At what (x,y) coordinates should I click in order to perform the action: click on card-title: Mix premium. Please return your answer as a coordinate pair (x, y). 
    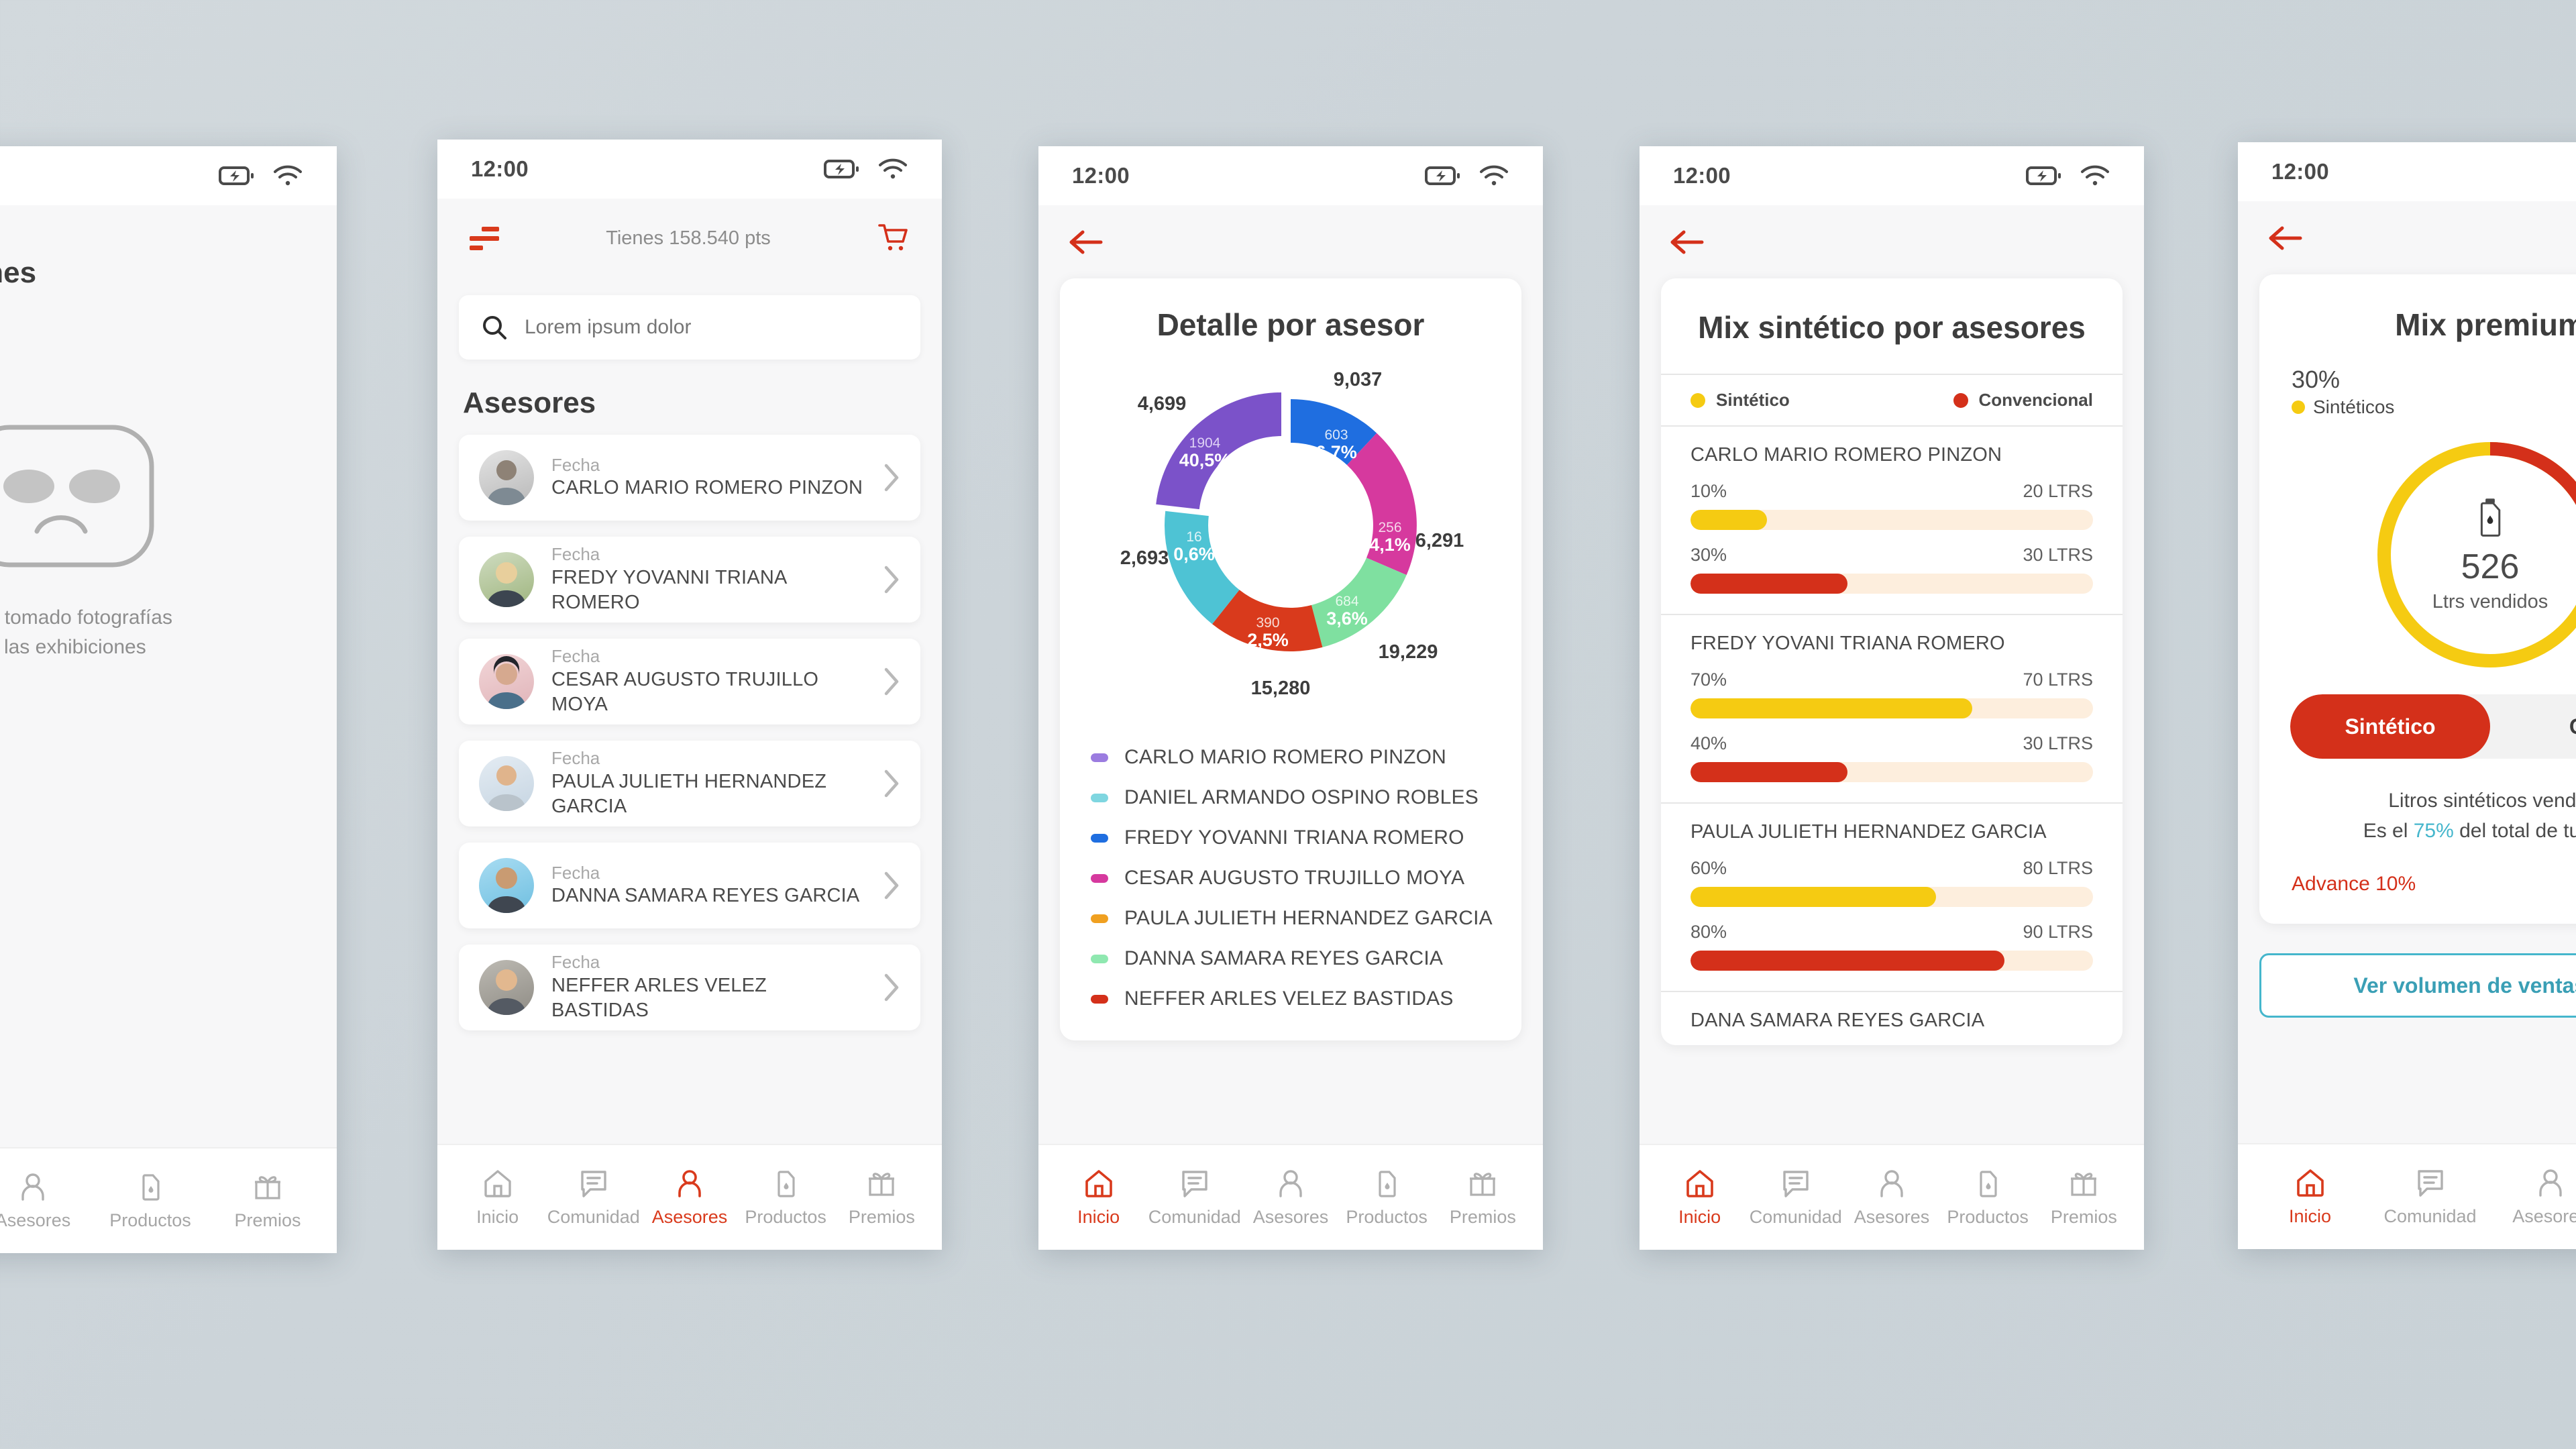
    Looking at the image, I should click on (2485, 324).